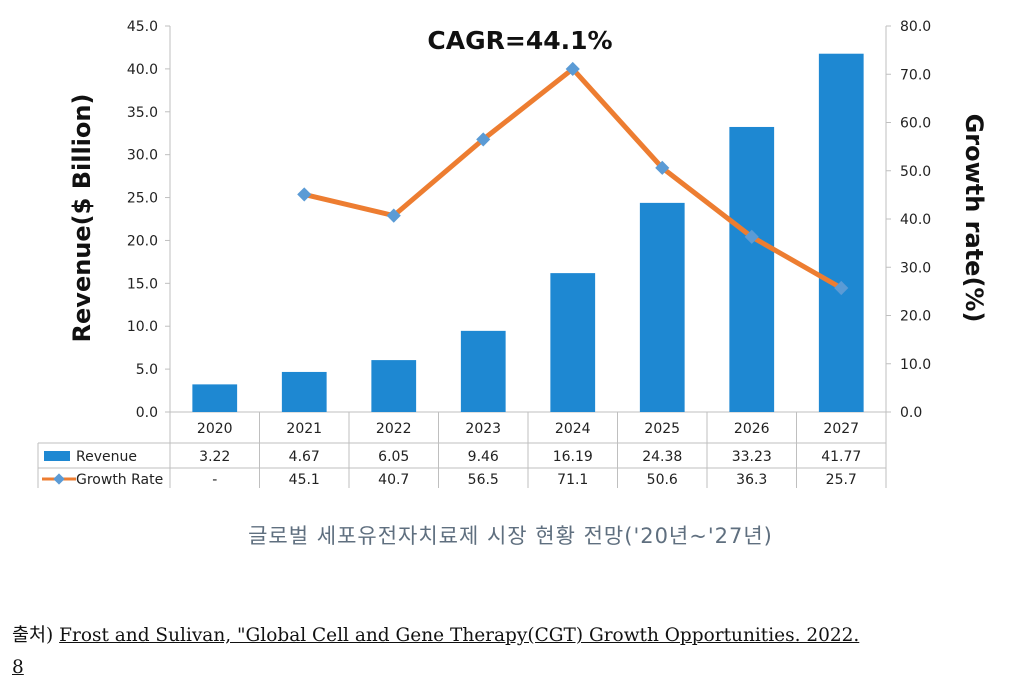  I want to click on growth-value-label: -, so click(214, 480).